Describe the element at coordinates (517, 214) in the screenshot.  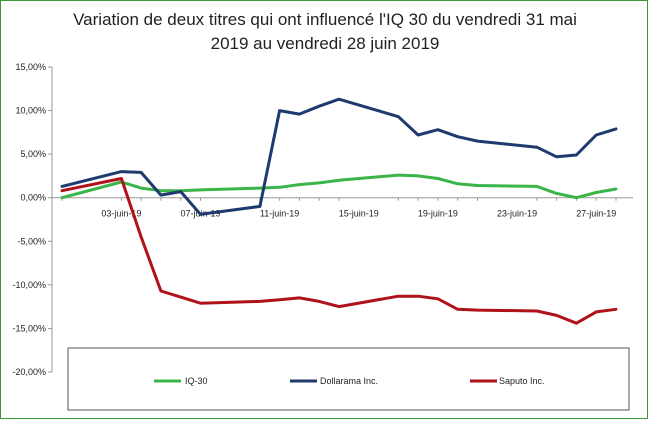
I see `x-tick-label: 23-juin-19` at that location.